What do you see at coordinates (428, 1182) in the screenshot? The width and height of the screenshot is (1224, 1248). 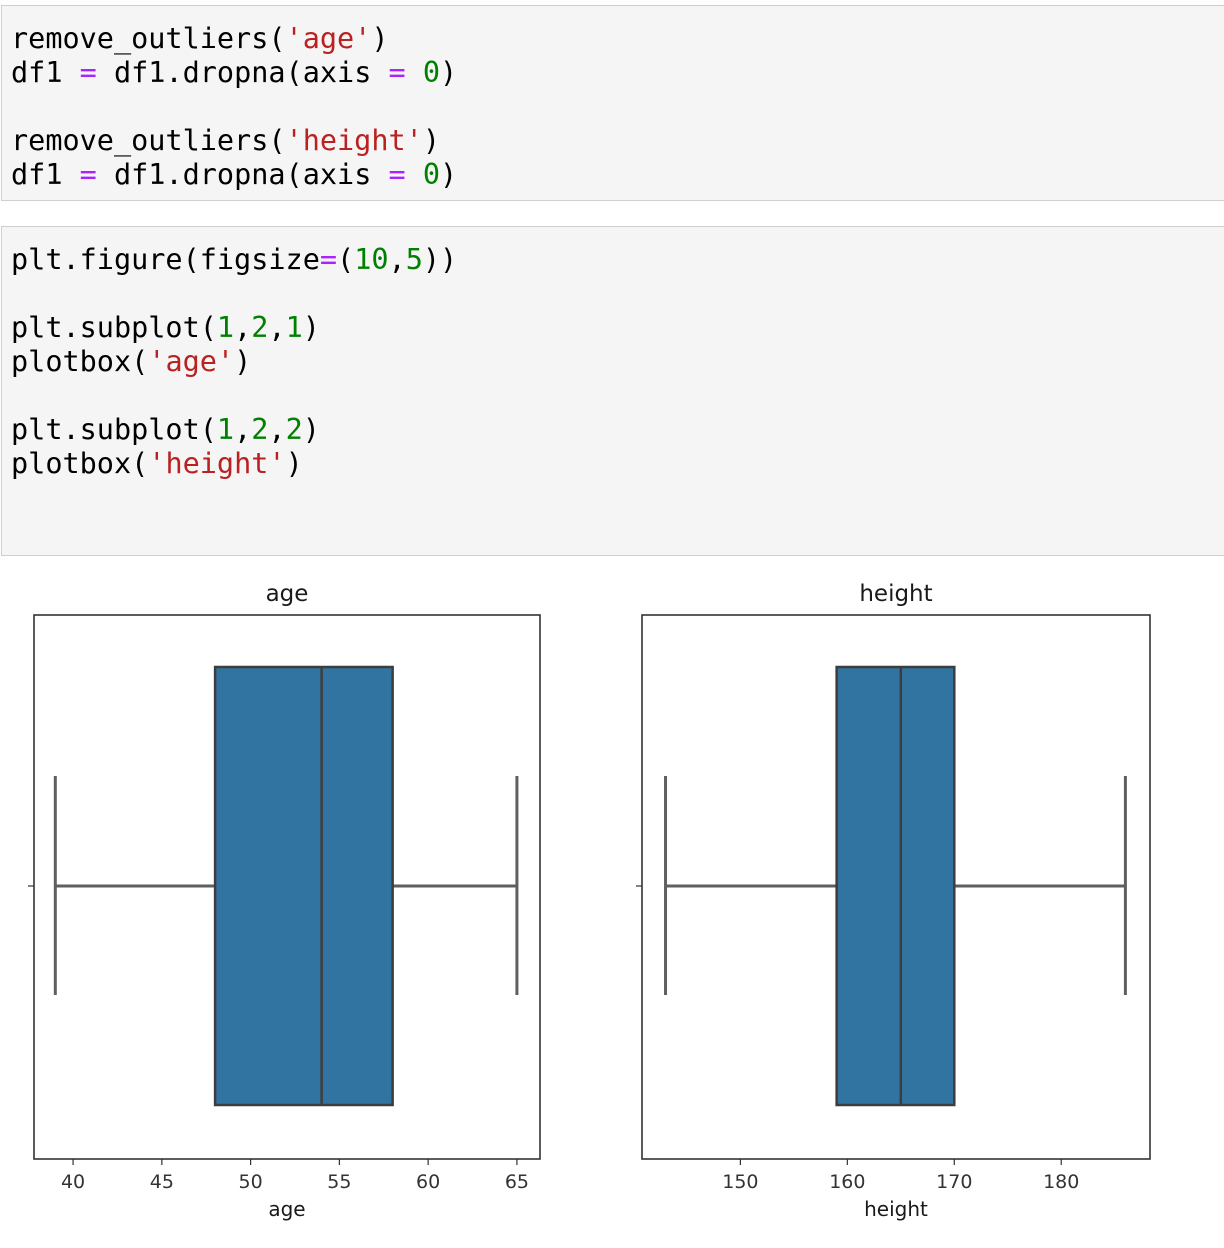 I see `x-tick-label: 60` at bounding box center [428, 1182].